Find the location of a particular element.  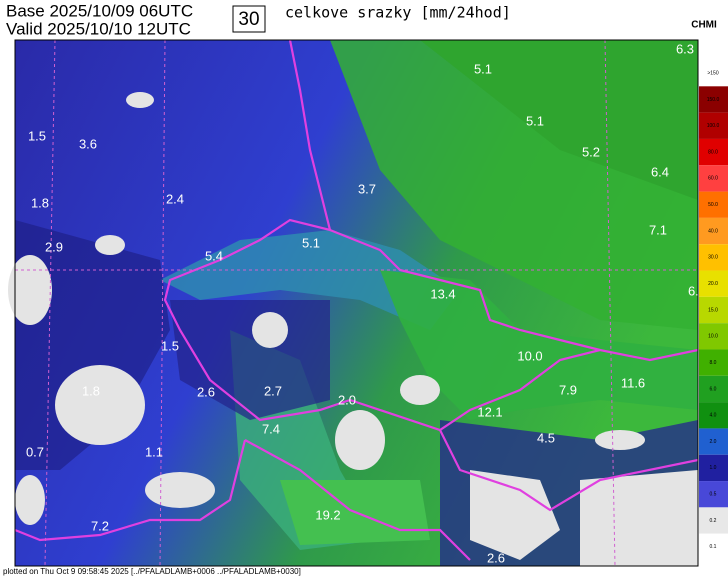

base-time: Base 2025/10/09 06UTC is located at coordinates (99, 10).